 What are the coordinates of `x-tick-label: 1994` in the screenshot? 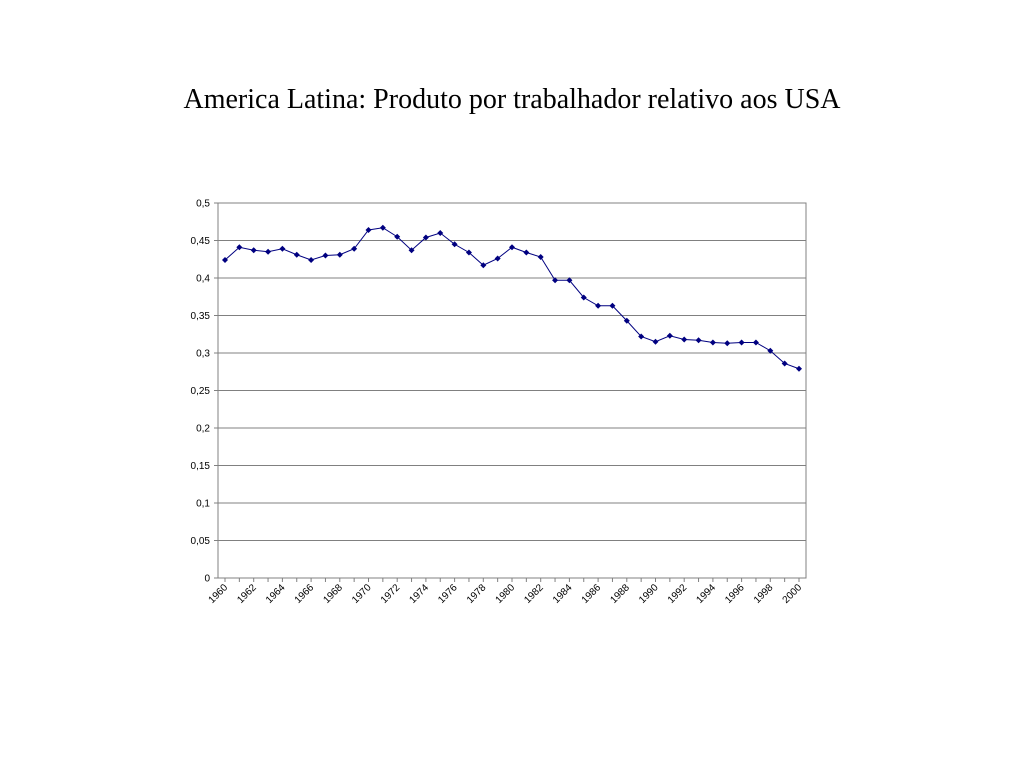 It's located at (707, 594).